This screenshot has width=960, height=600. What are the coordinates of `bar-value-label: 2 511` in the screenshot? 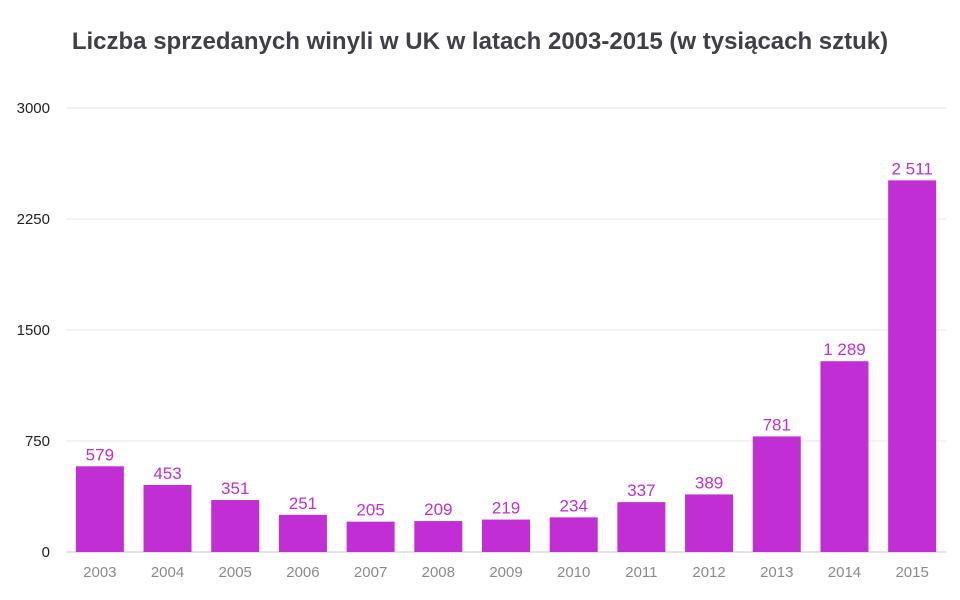 It's located at (912, 168).